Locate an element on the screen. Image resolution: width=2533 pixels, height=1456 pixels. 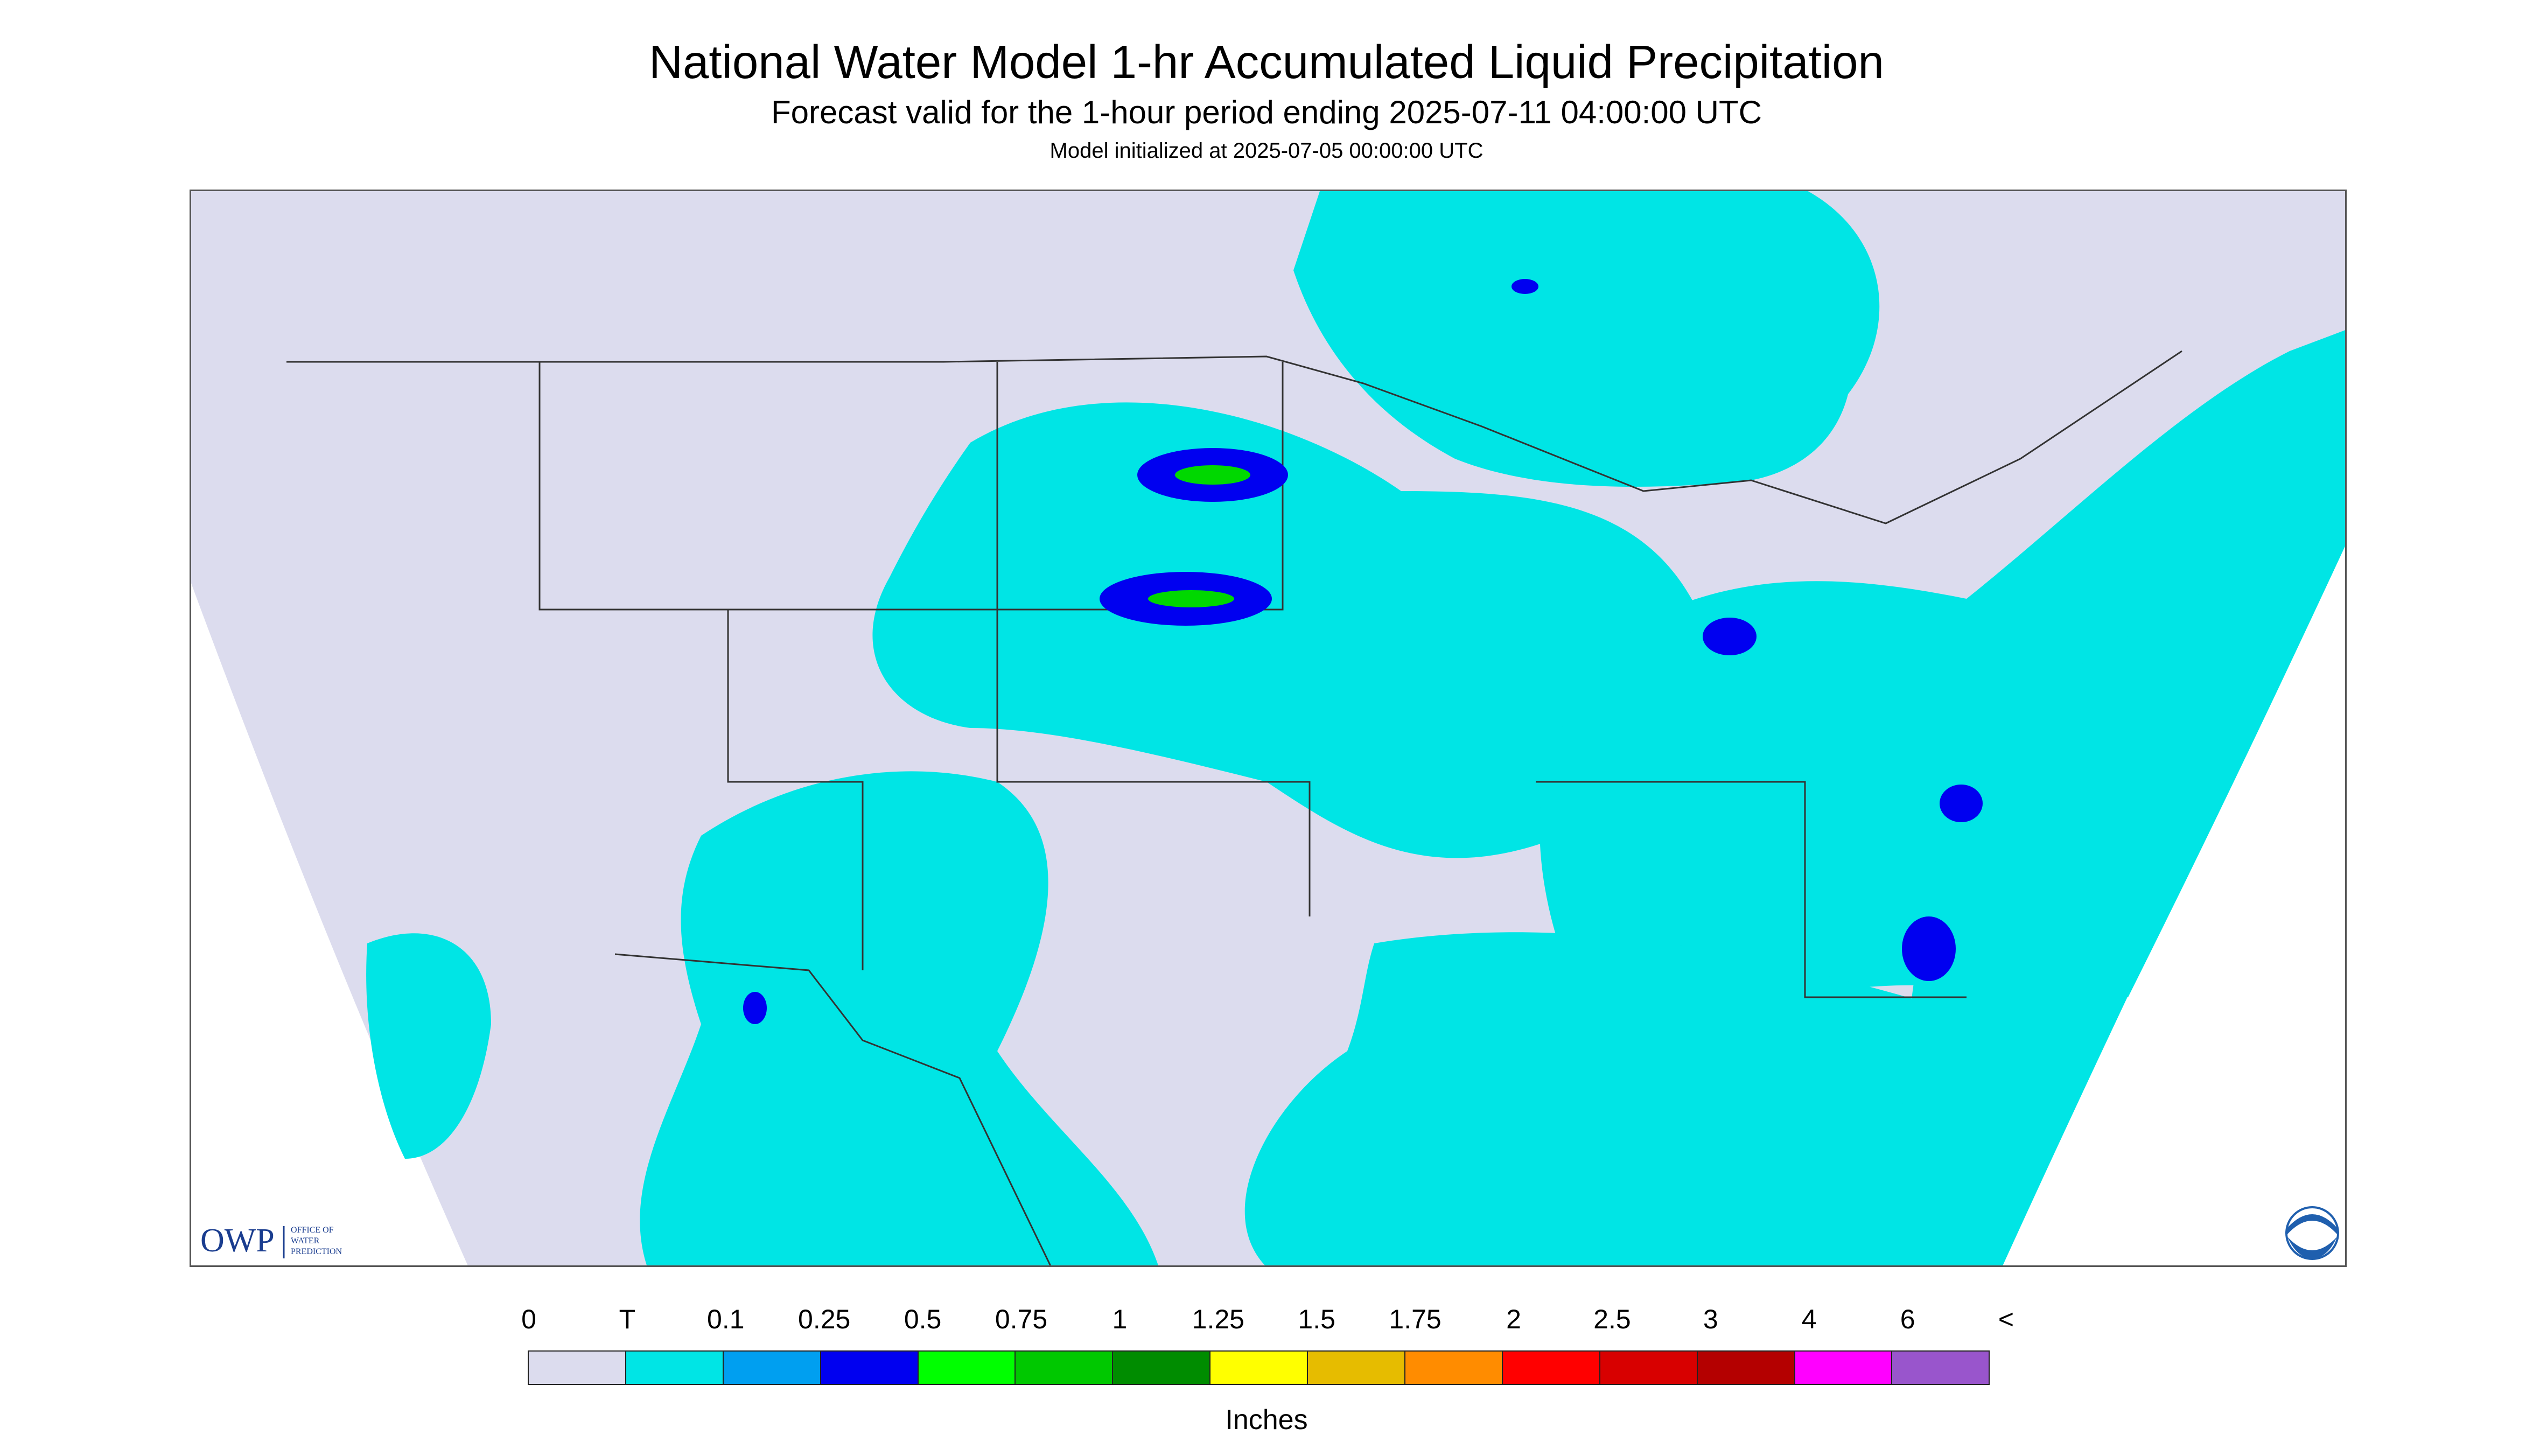
owp-logo-mark: OWP is located at coordinates (238, 1240).